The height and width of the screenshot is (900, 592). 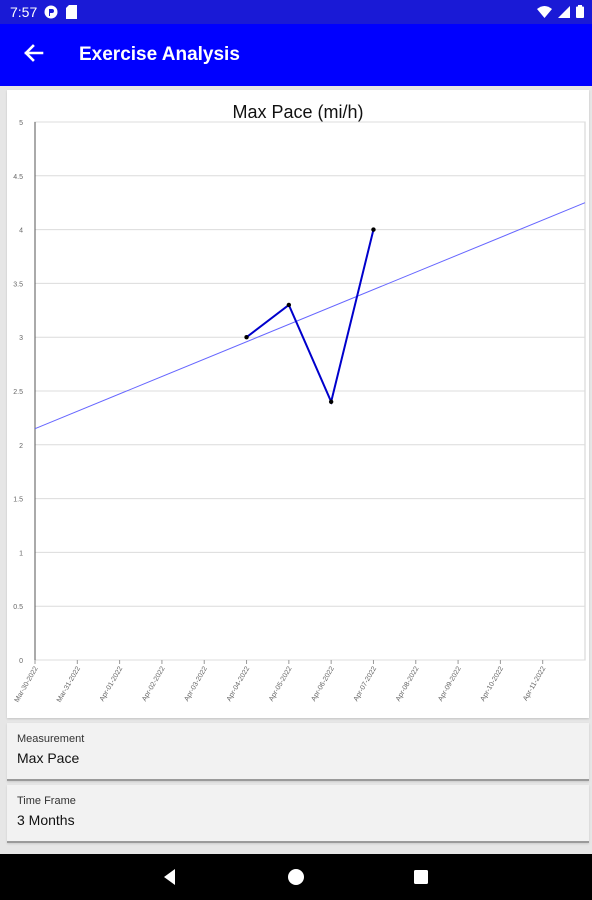 What do you see at coordinates (46, 820) in the screenshot?
I see `time-frame-value: 3 Months` at bounding box center [46, 820].